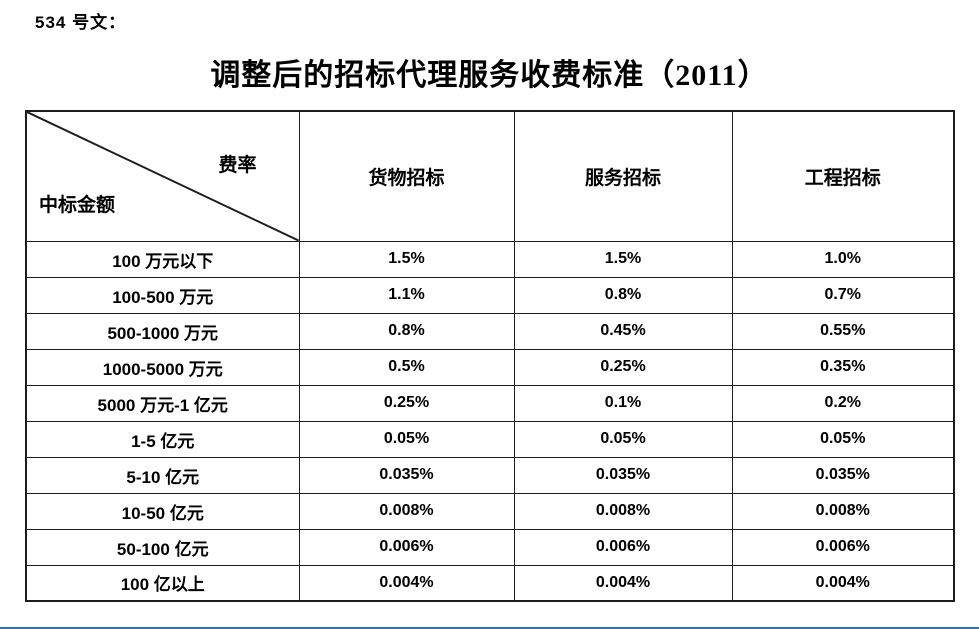 The image size is (979, 629). What do you see at coordinates (237, 165) in the screenshot?
I see `corner-label-rate: 费率` at bounding box center [237, 165].